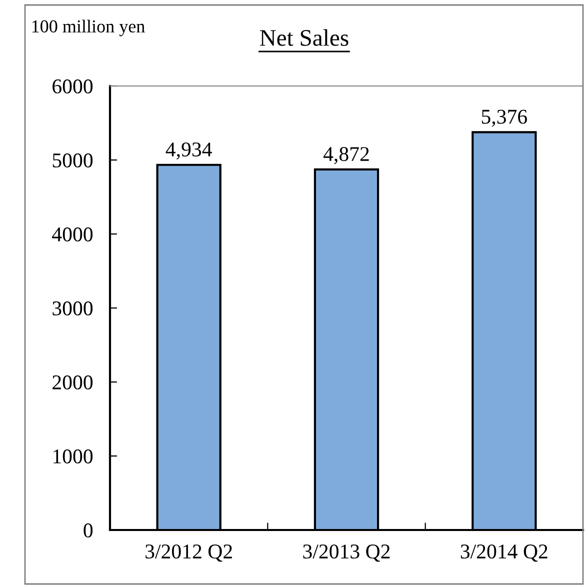 This screenshot has height=587, width=585. I want to click on data-label: 4,872, so click(346, 155).